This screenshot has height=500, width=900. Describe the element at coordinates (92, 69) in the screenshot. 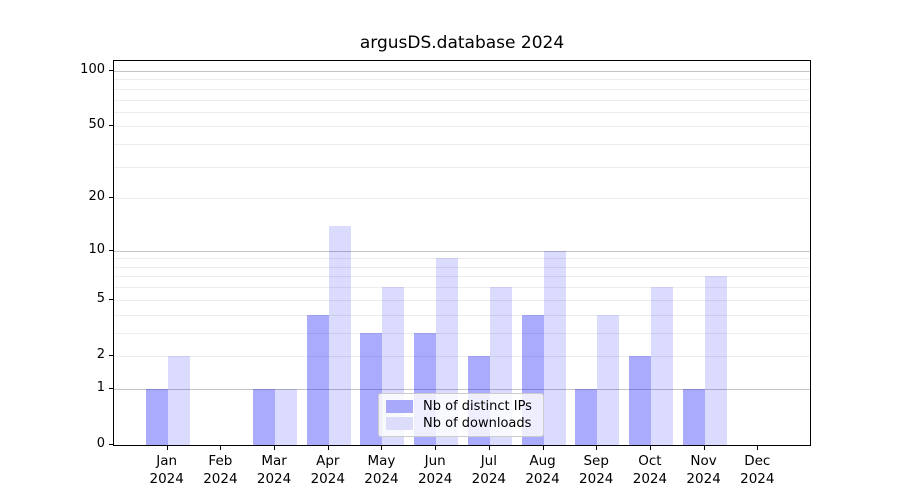

I see `y-axis-tick-label: 100` at that location.